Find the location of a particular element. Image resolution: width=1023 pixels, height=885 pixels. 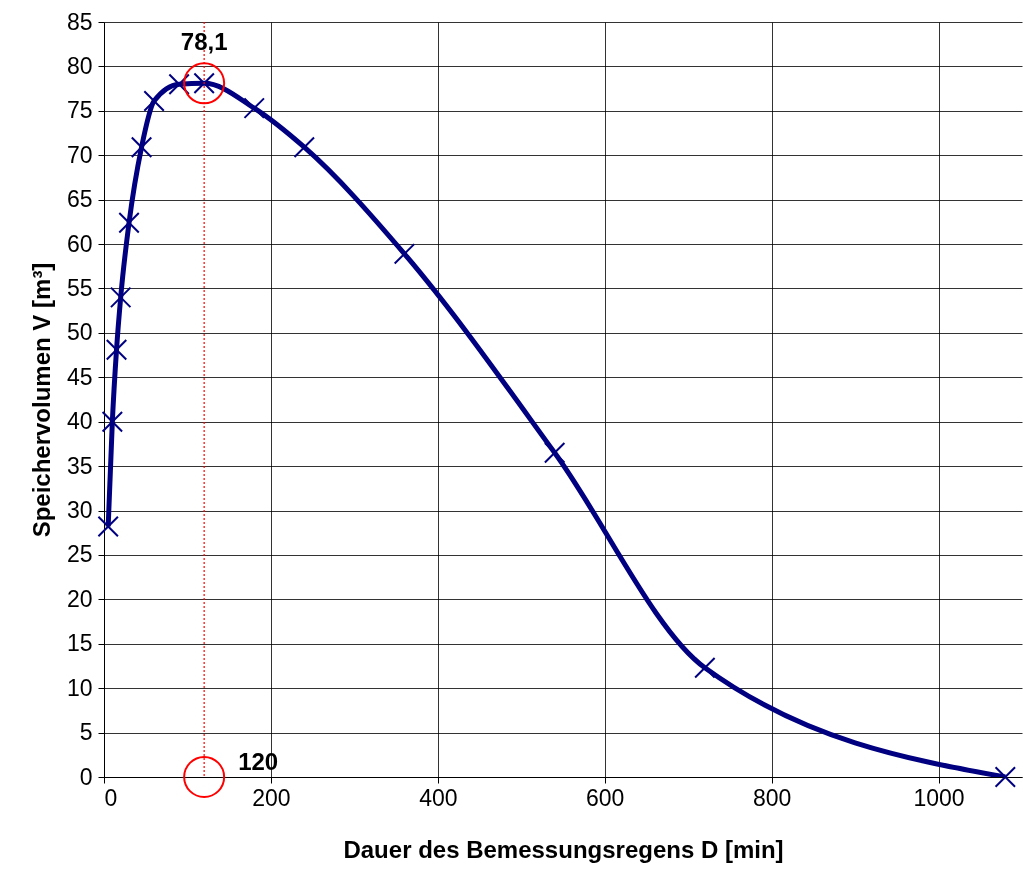

y-tick-label: 50 is located at coordinates (79, 332).